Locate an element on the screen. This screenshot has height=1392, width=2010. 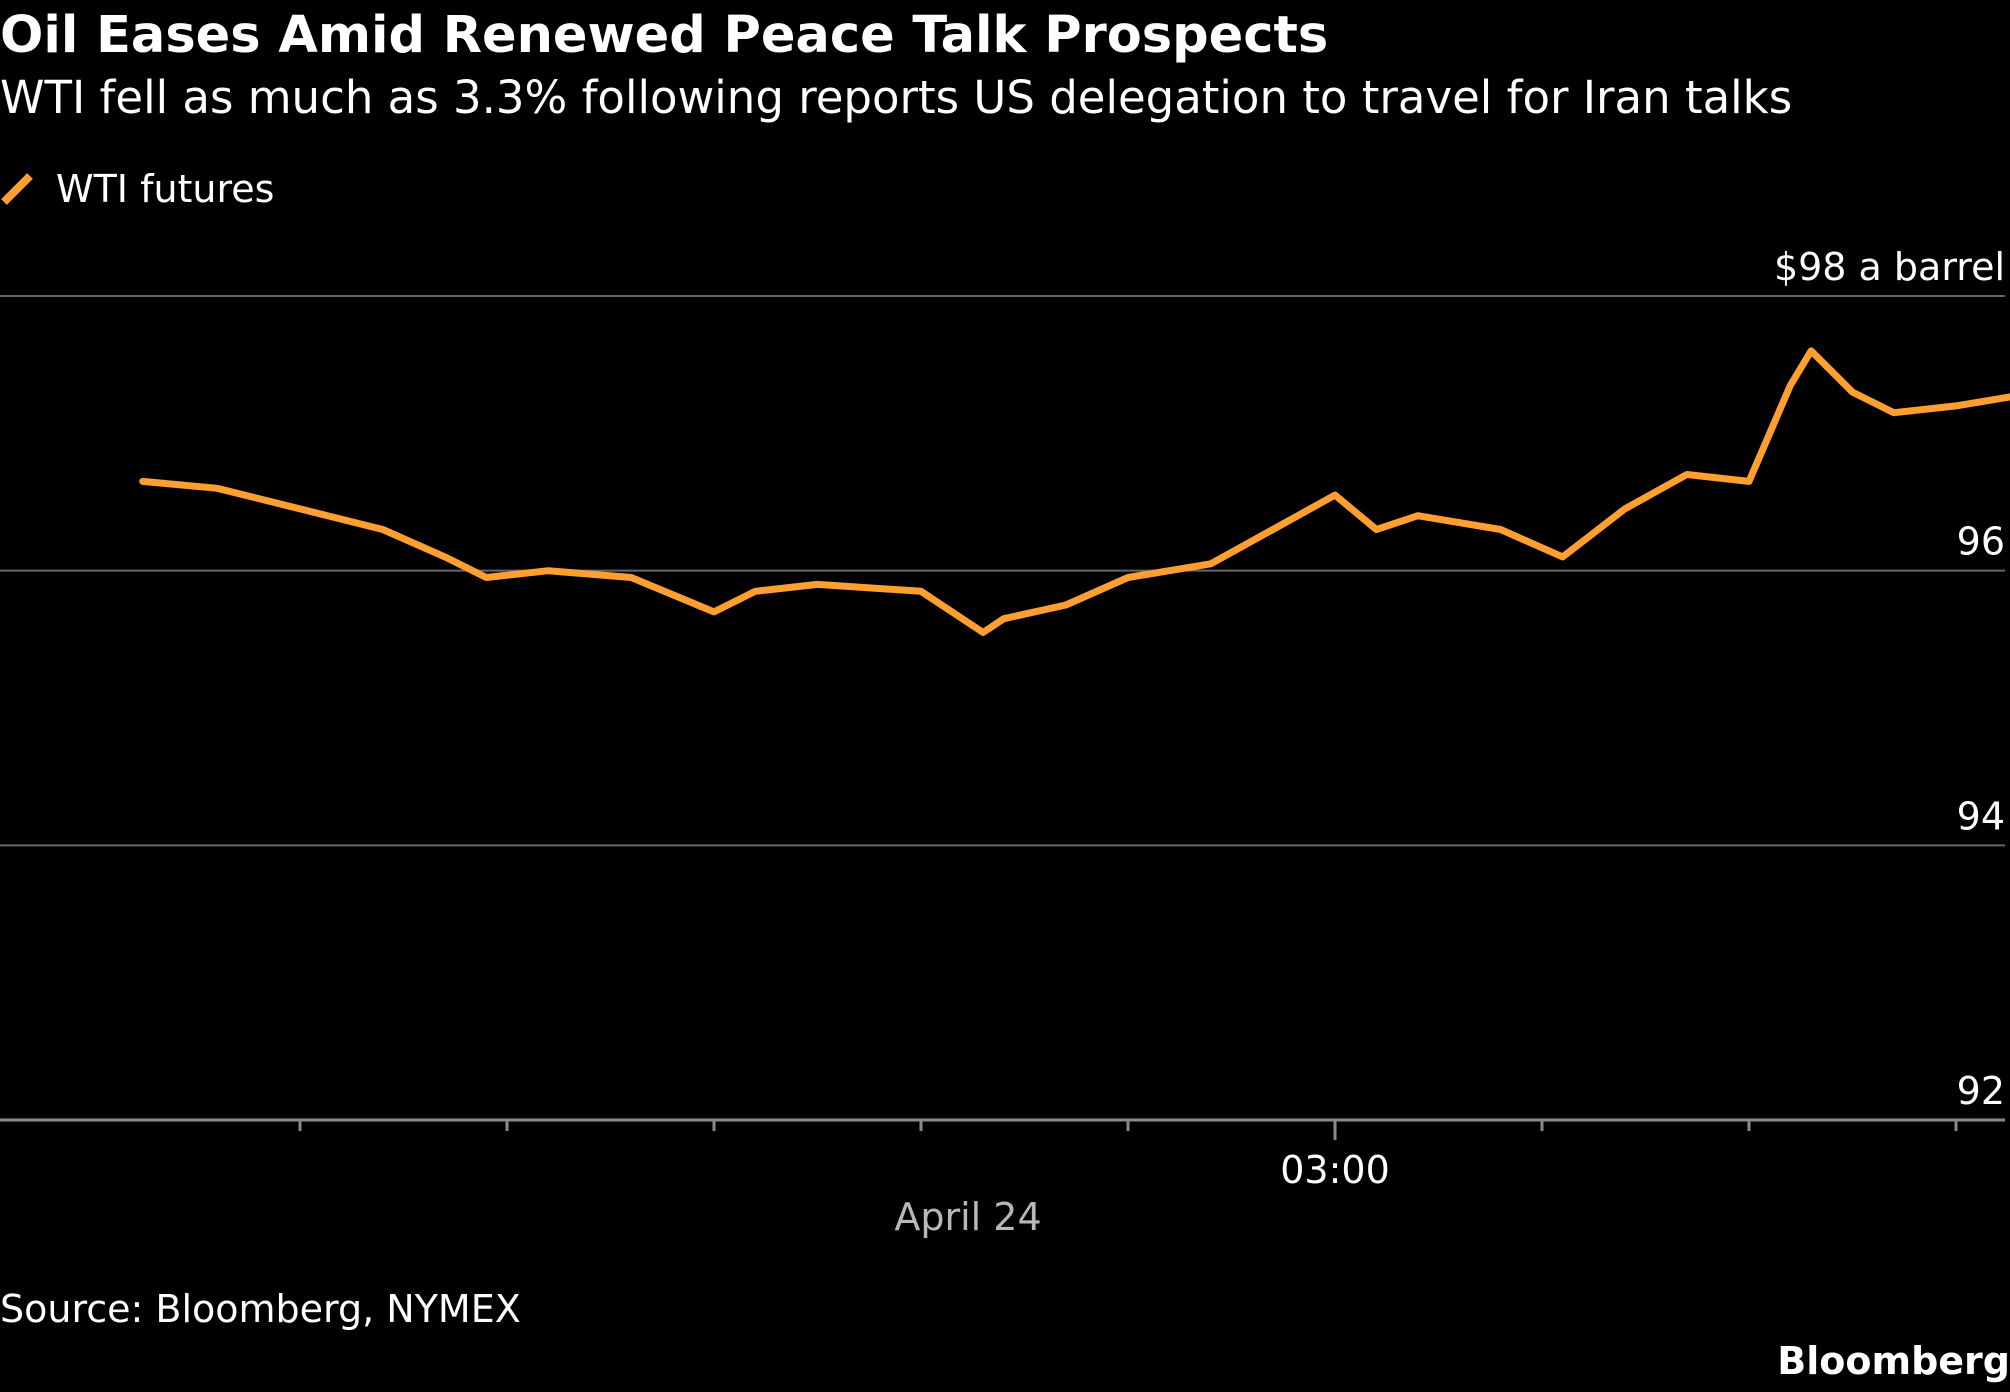
legend-label: WTI futures is located at coordinates (165, 189).